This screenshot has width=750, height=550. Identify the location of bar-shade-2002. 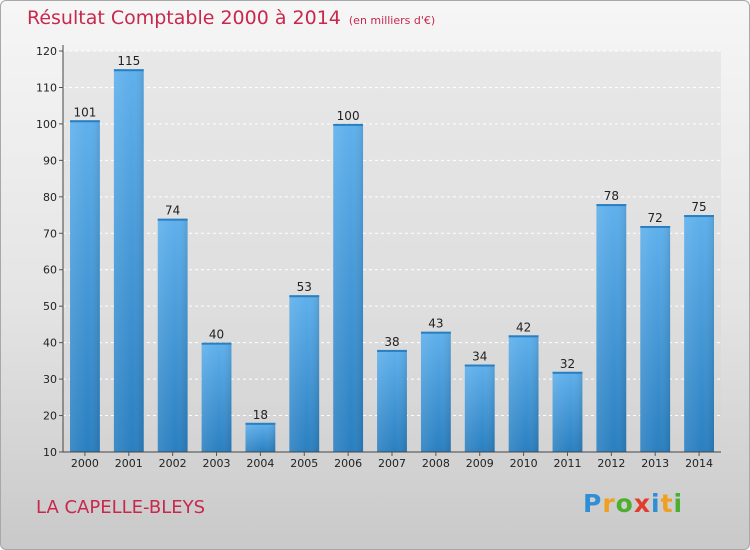
(172, 335).